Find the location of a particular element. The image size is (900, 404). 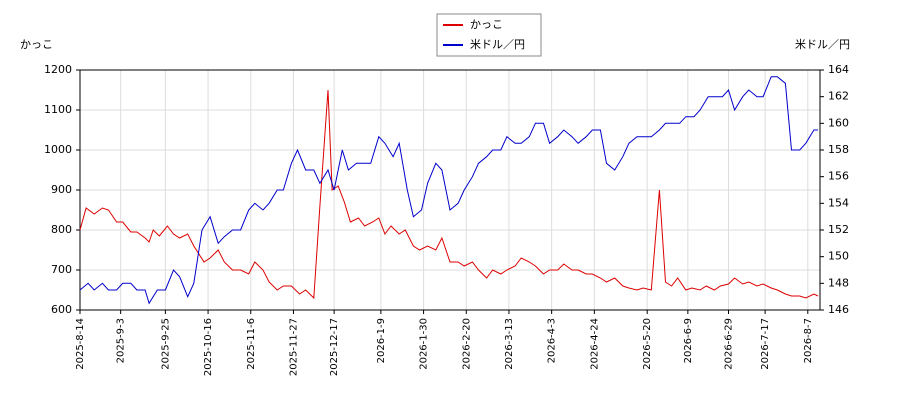

x-tick-label: 2026-4-24 is located at coordinates (594, 344).